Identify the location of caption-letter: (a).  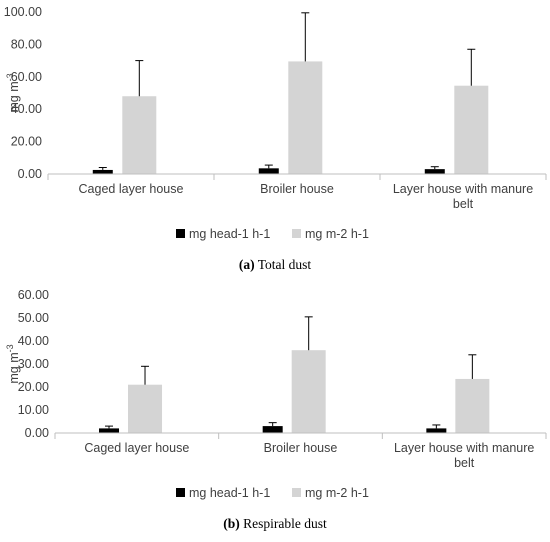
(247, 264).